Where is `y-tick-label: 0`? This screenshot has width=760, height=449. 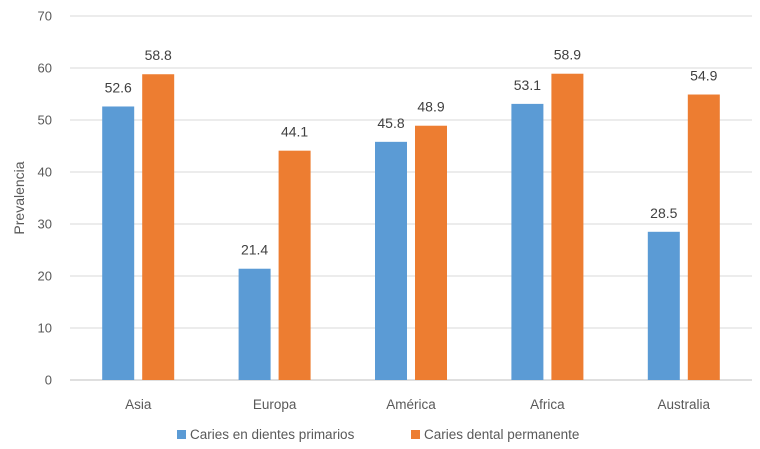 y-tick-label: 0 is located at coordinates (48, 380).